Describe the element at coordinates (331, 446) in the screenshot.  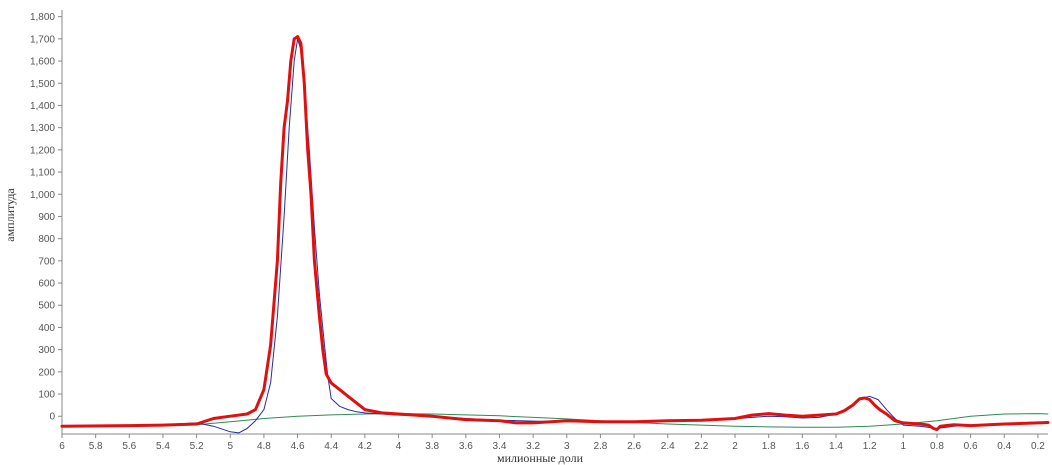
I see `x-tick-label: 4.4` at that location.